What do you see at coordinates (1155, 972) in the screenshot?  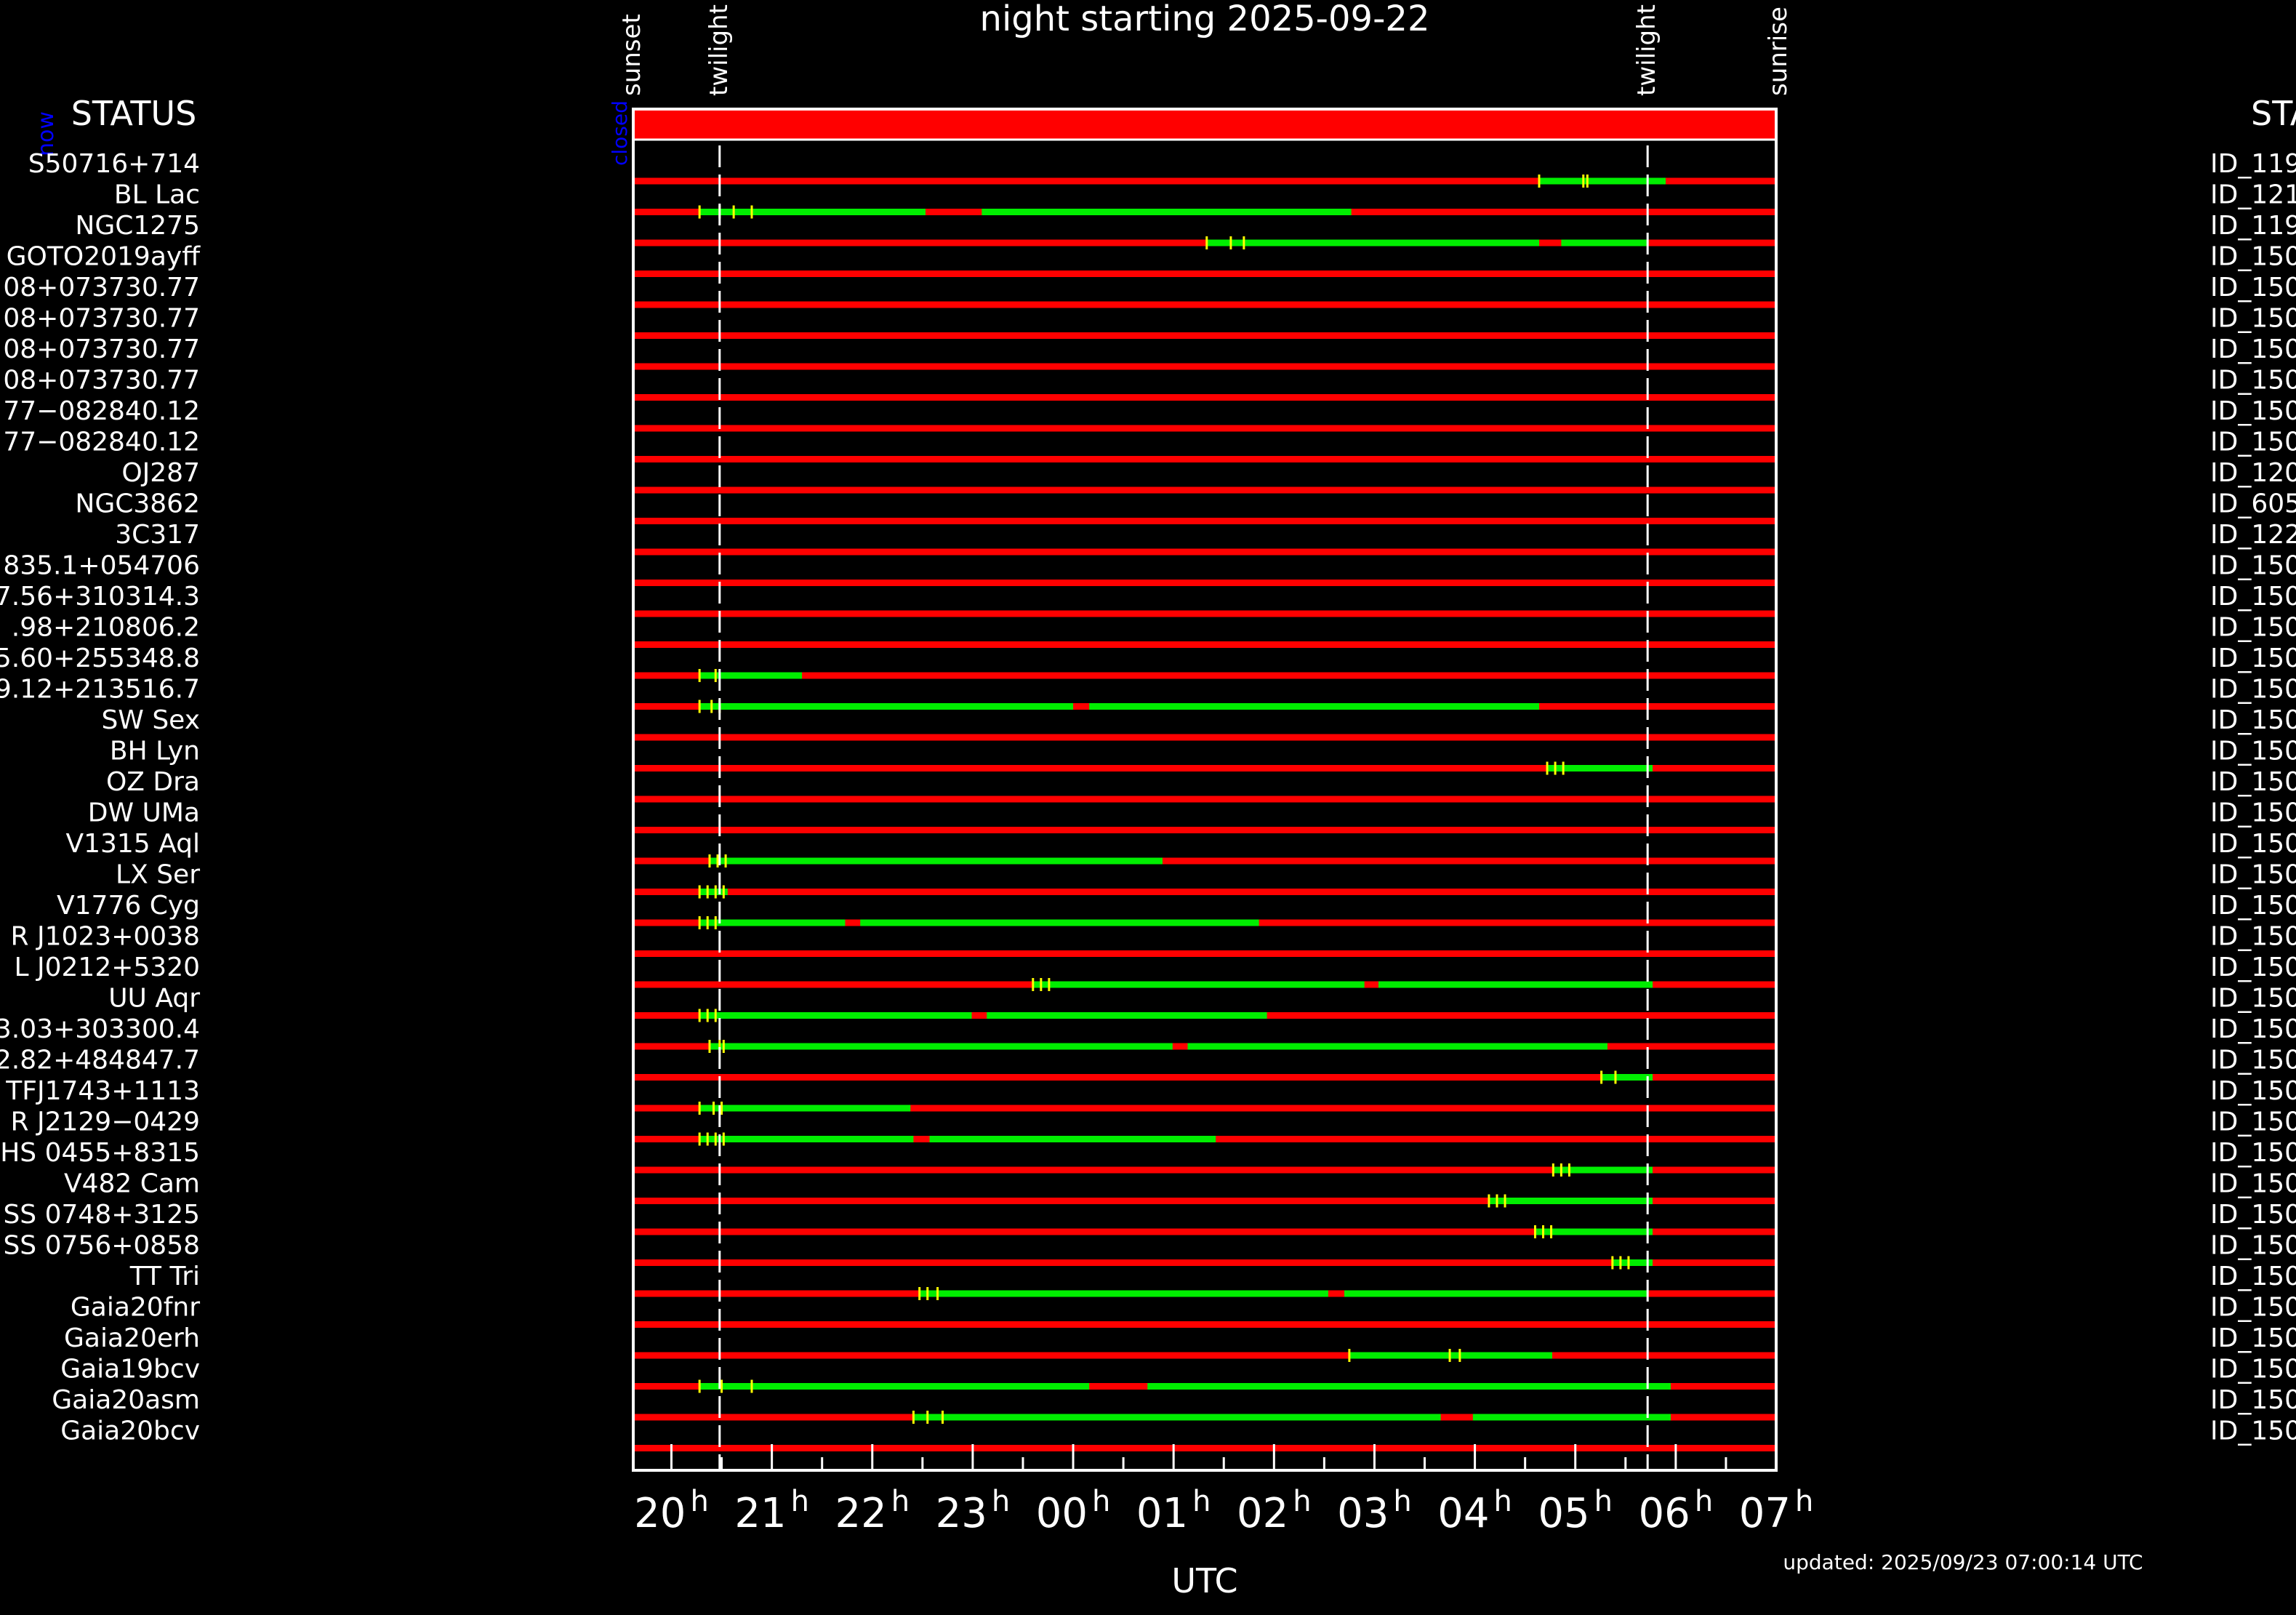 I see `target-row: L J0212+5320 ID_150` at bounding box center [1155, 972].